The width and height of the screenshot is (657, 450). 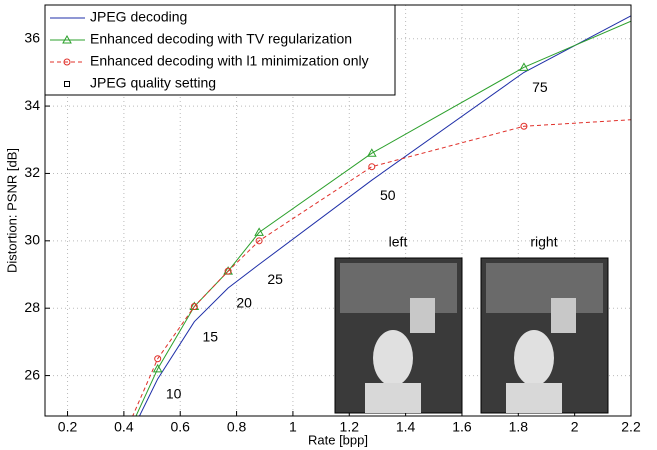 I want to click on x-tick-label: 0.2, so click(x=68, y=427).